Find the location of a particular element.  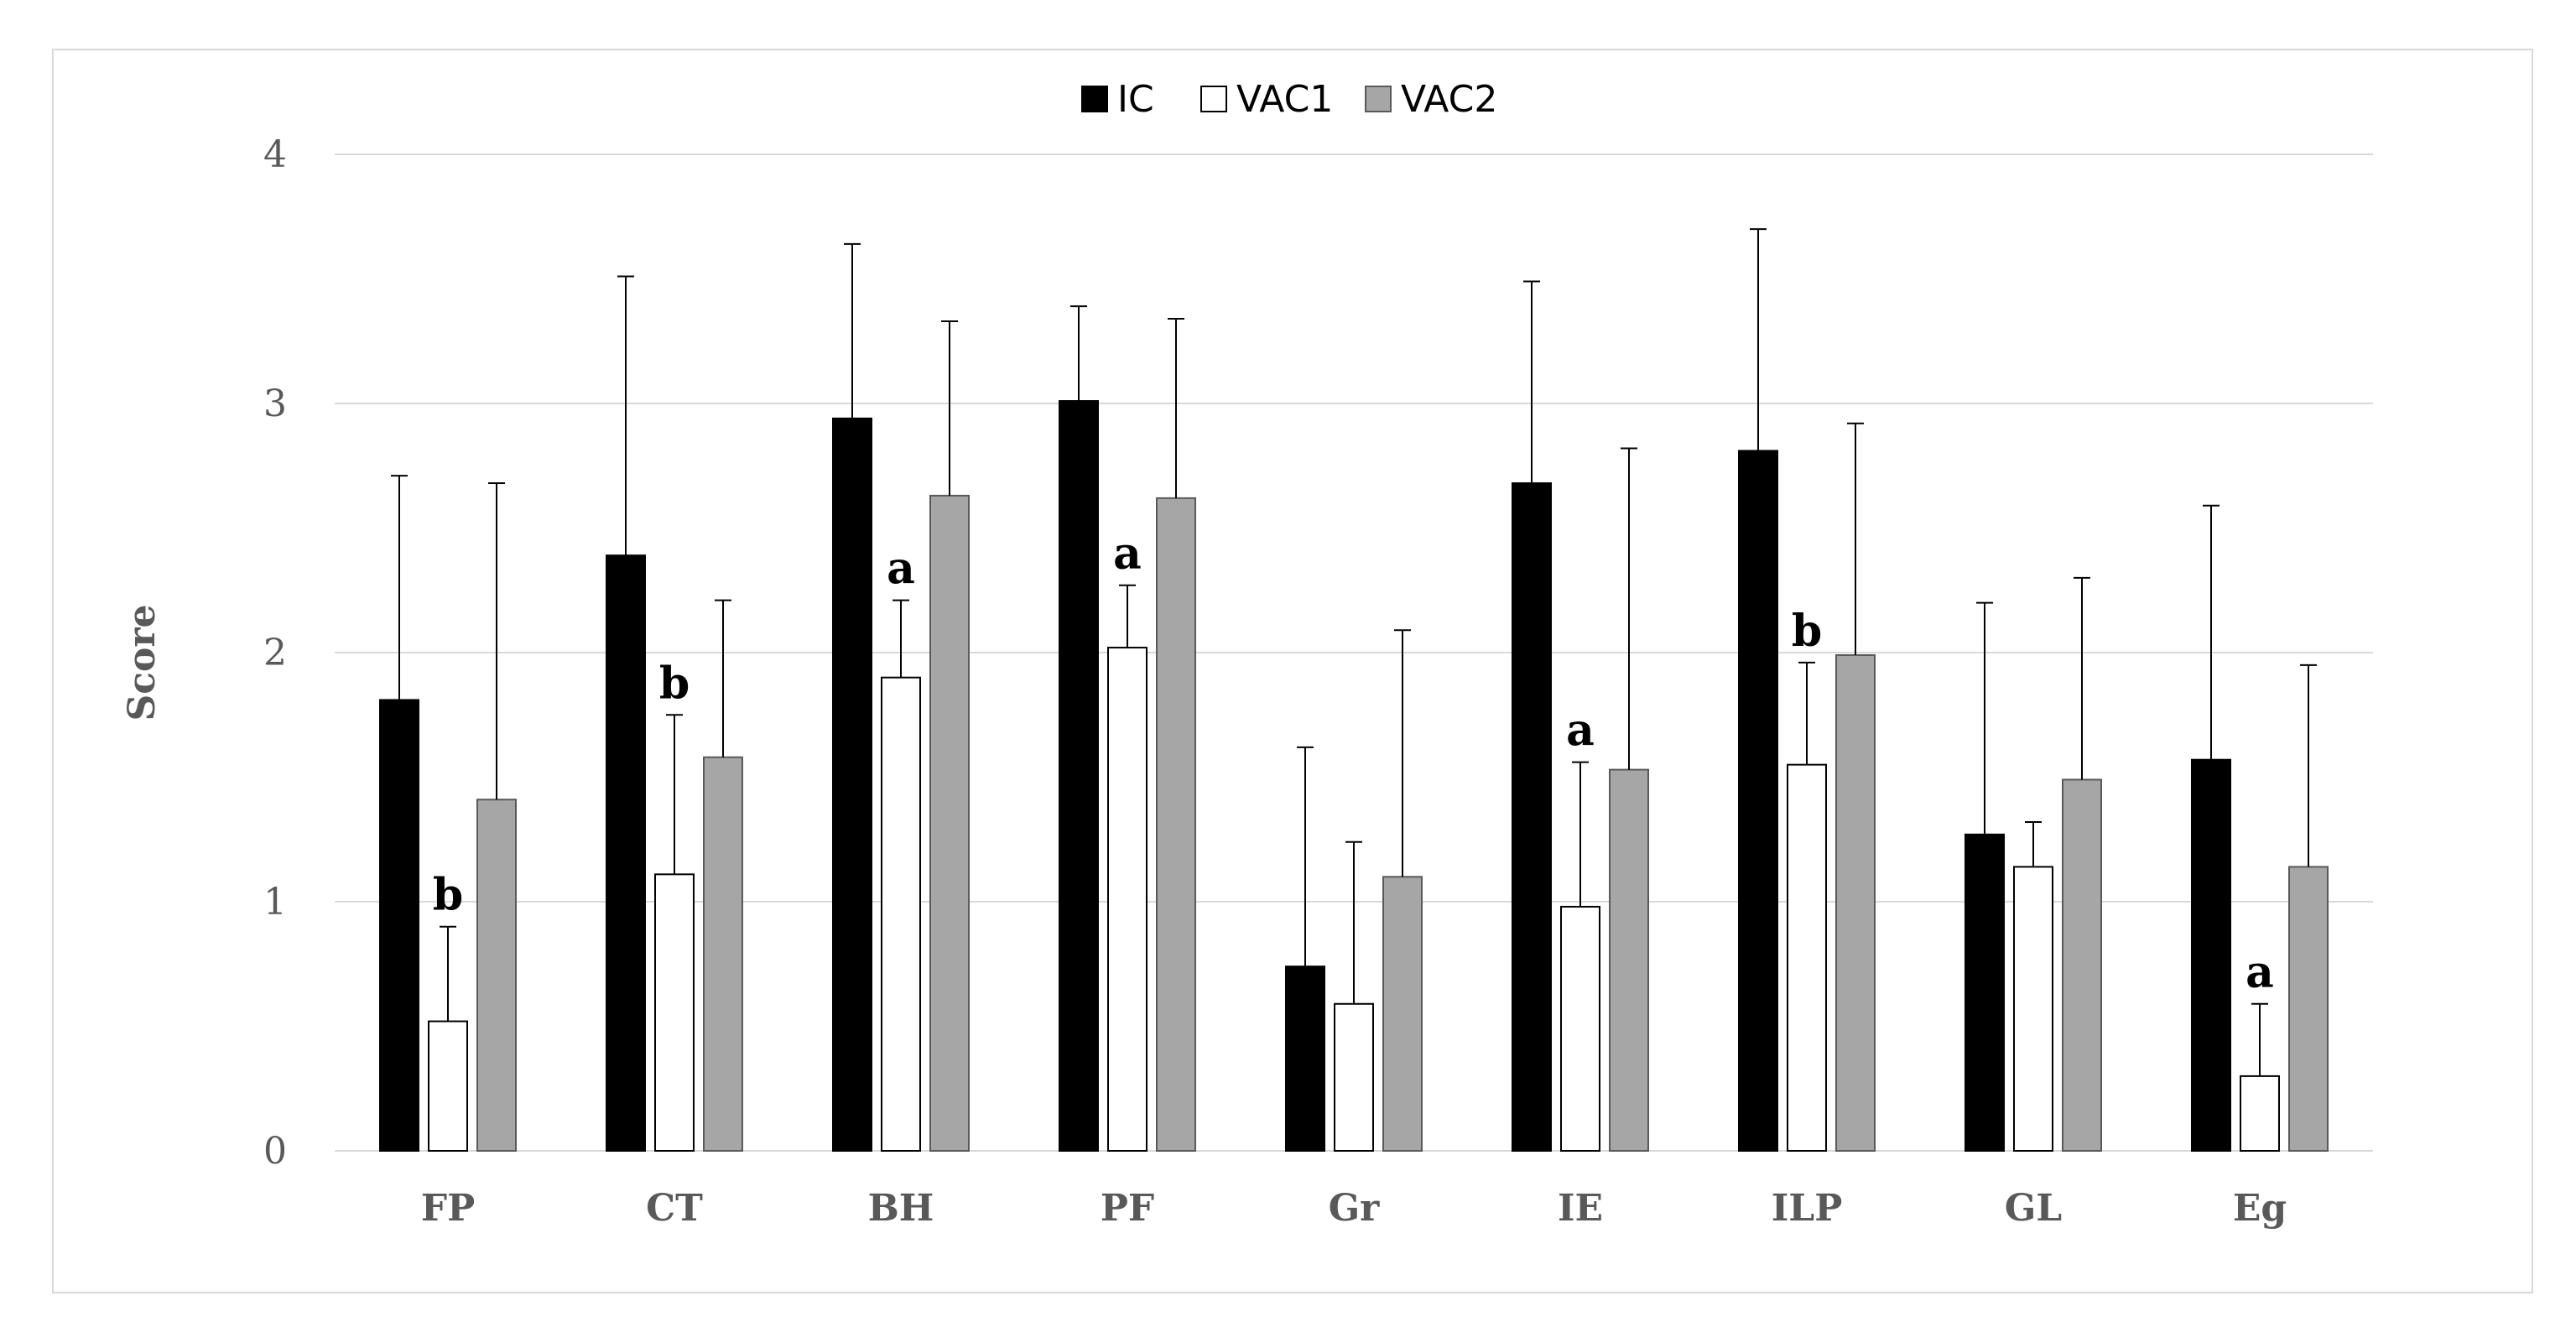

significance-label-bh: a is located at coordinates (901, 569).